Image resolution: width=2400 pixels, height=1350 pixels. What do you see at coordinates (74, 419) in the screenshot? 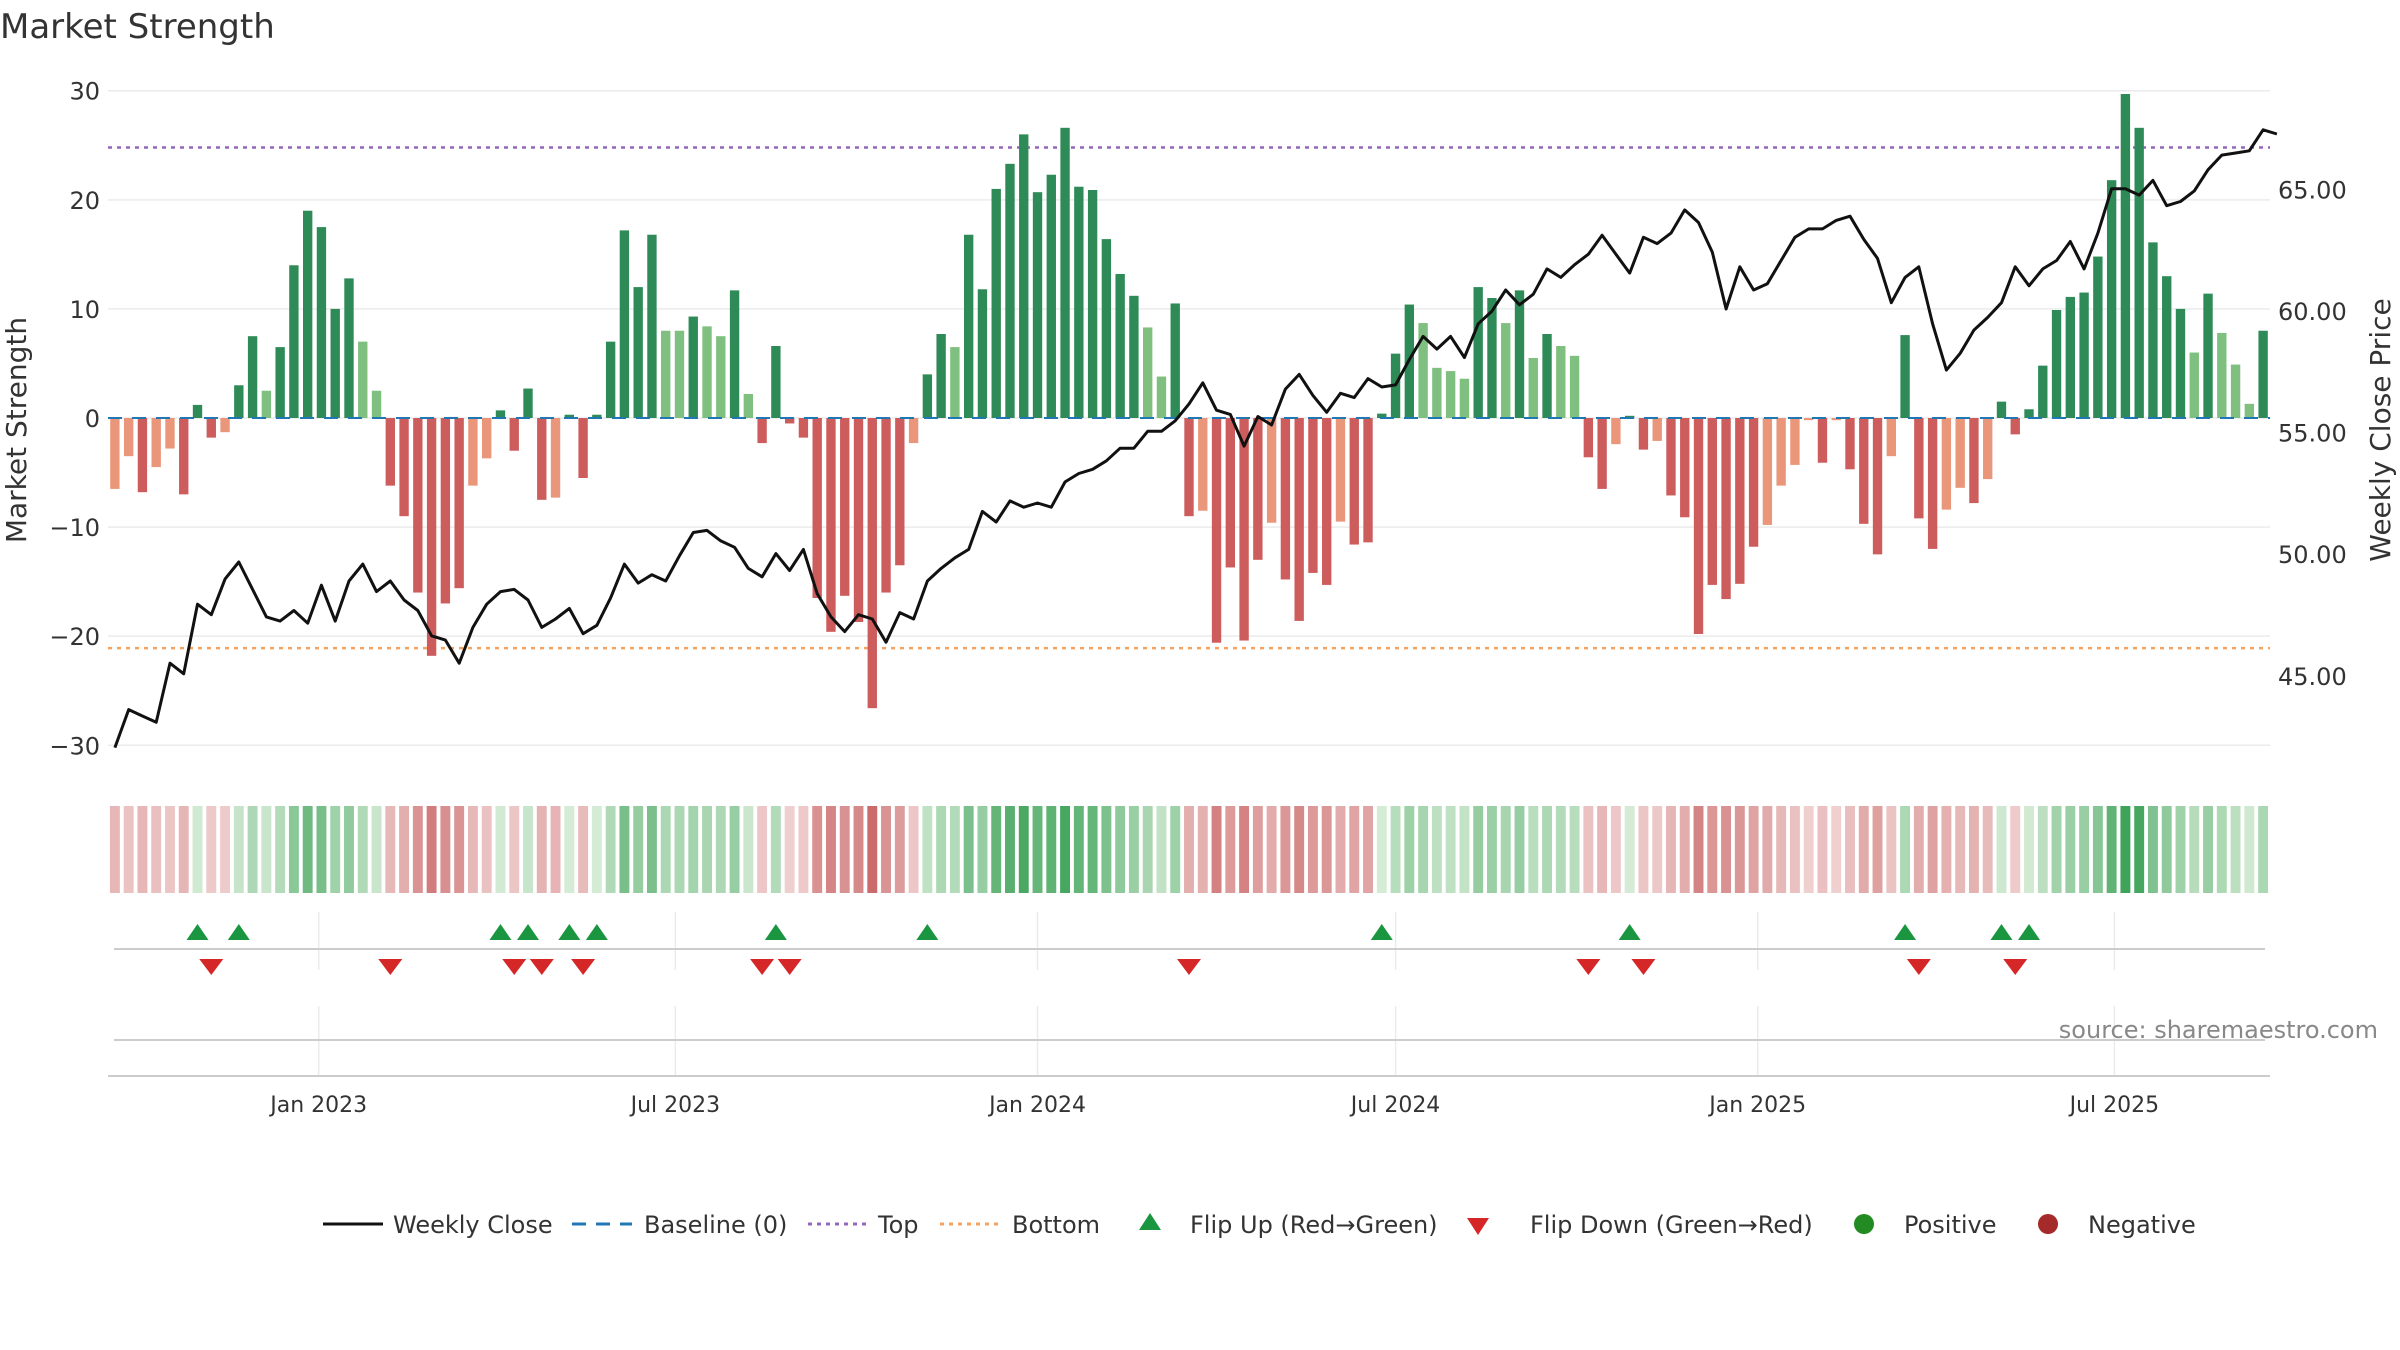
I see `y-axis-left: 30 20 10 0 −10 −20 −30` at bounding box center [74, 419].